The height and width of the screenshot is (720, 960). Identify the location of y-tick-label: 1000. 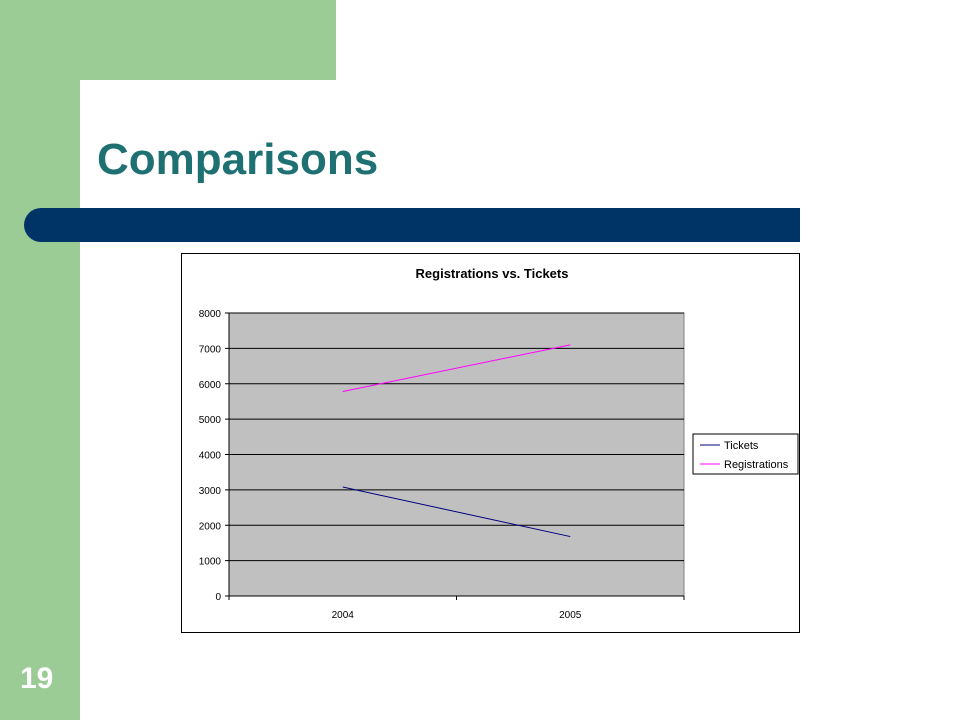
(210, 562).